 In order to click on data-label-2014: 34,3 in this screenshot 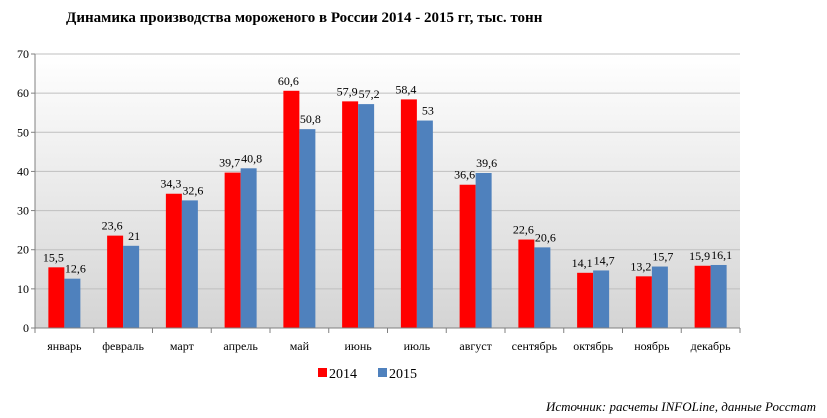, I will do `click(170, 184)`.